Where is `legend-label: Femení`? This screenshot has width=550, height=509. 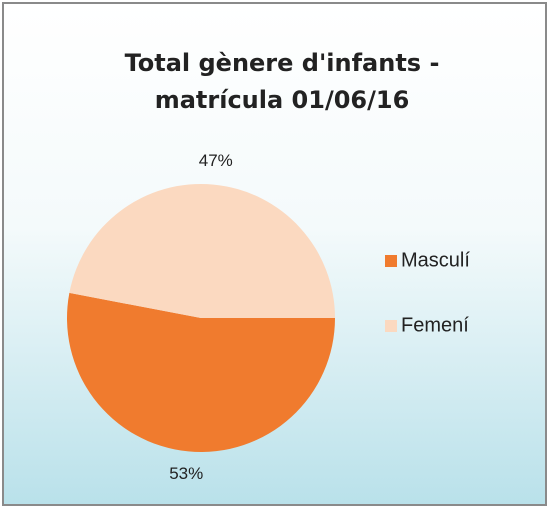 legend-label: Femení is located at coordinates (435, 325).